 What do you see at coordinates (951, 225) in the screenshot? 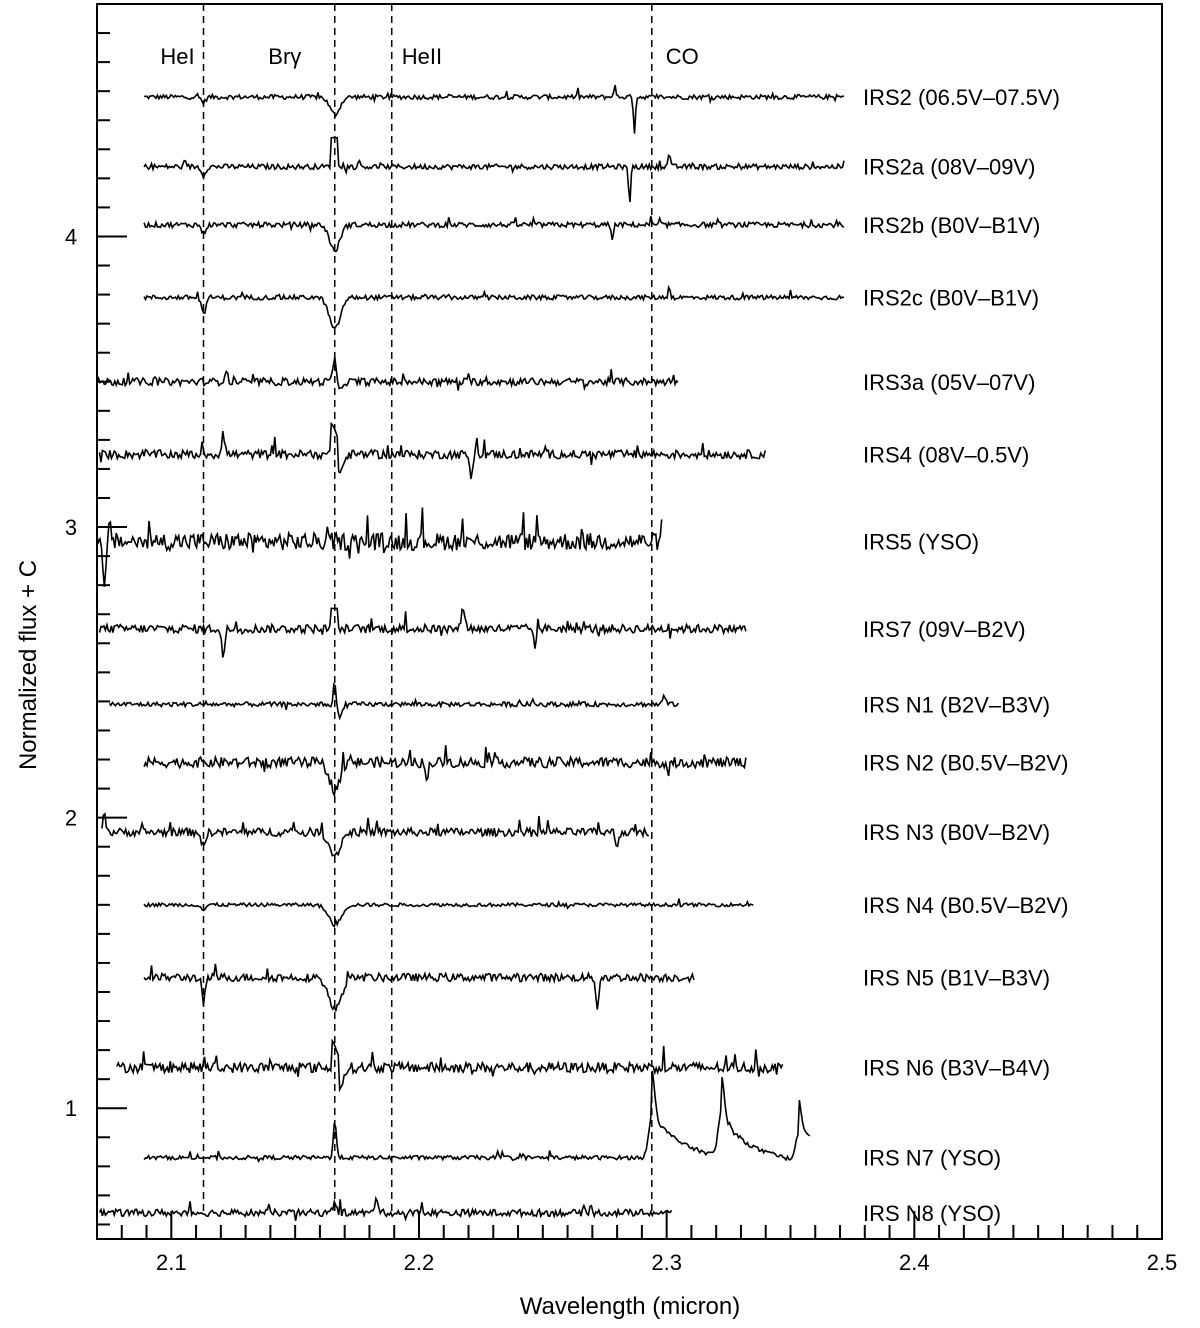
I see `series-label: IRS2b (B0V–B1V)` at bounding box center [951, 225].